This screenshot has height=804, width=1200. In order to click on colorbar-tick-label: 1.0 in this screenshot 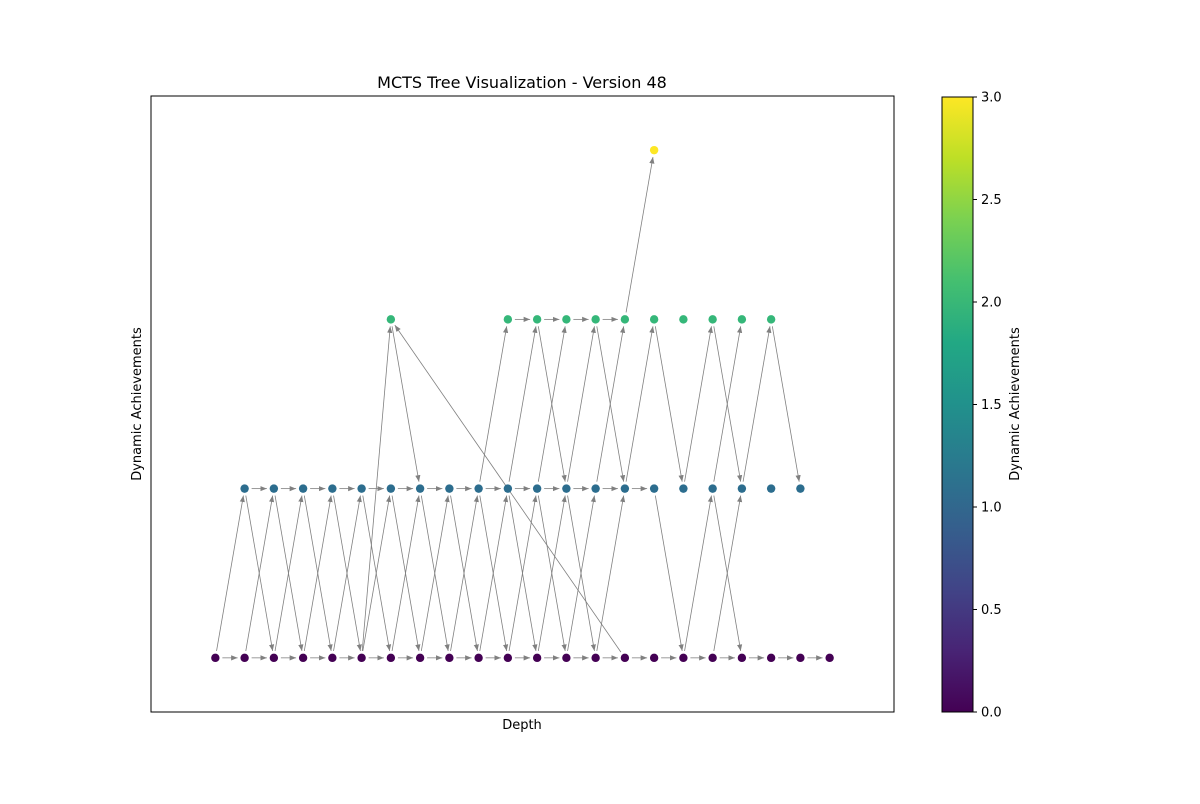, I will do `click(991, 508)`.